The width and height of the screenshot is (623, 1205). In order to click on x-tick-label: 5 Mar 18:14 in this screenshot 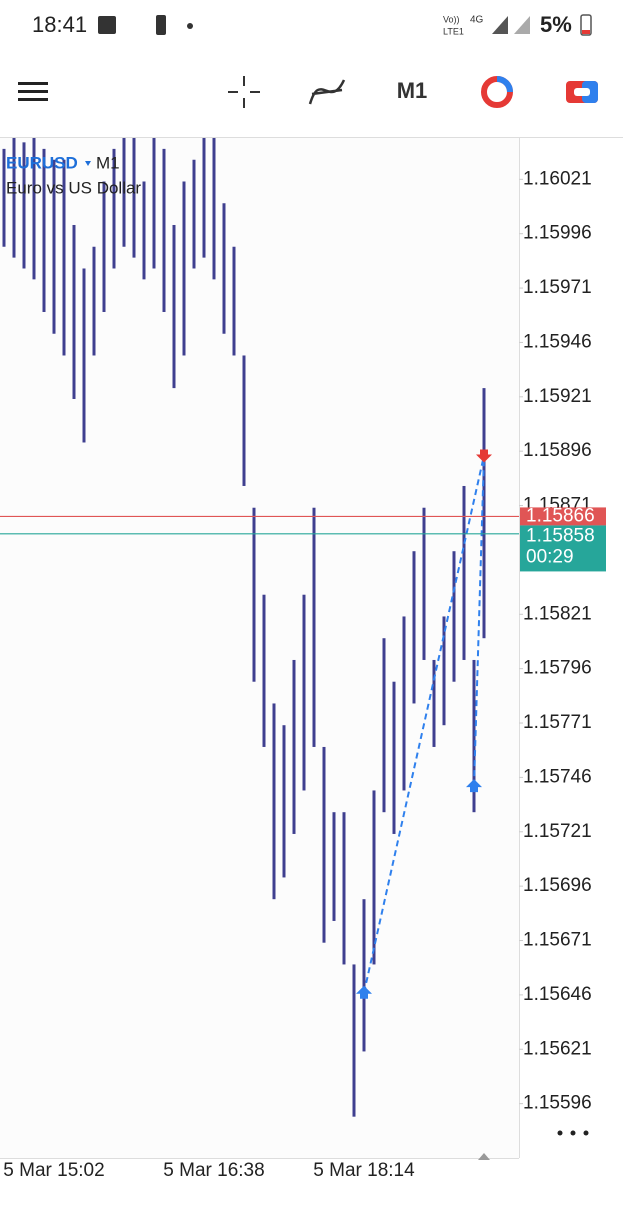, I will do `click(364, 1170)`.